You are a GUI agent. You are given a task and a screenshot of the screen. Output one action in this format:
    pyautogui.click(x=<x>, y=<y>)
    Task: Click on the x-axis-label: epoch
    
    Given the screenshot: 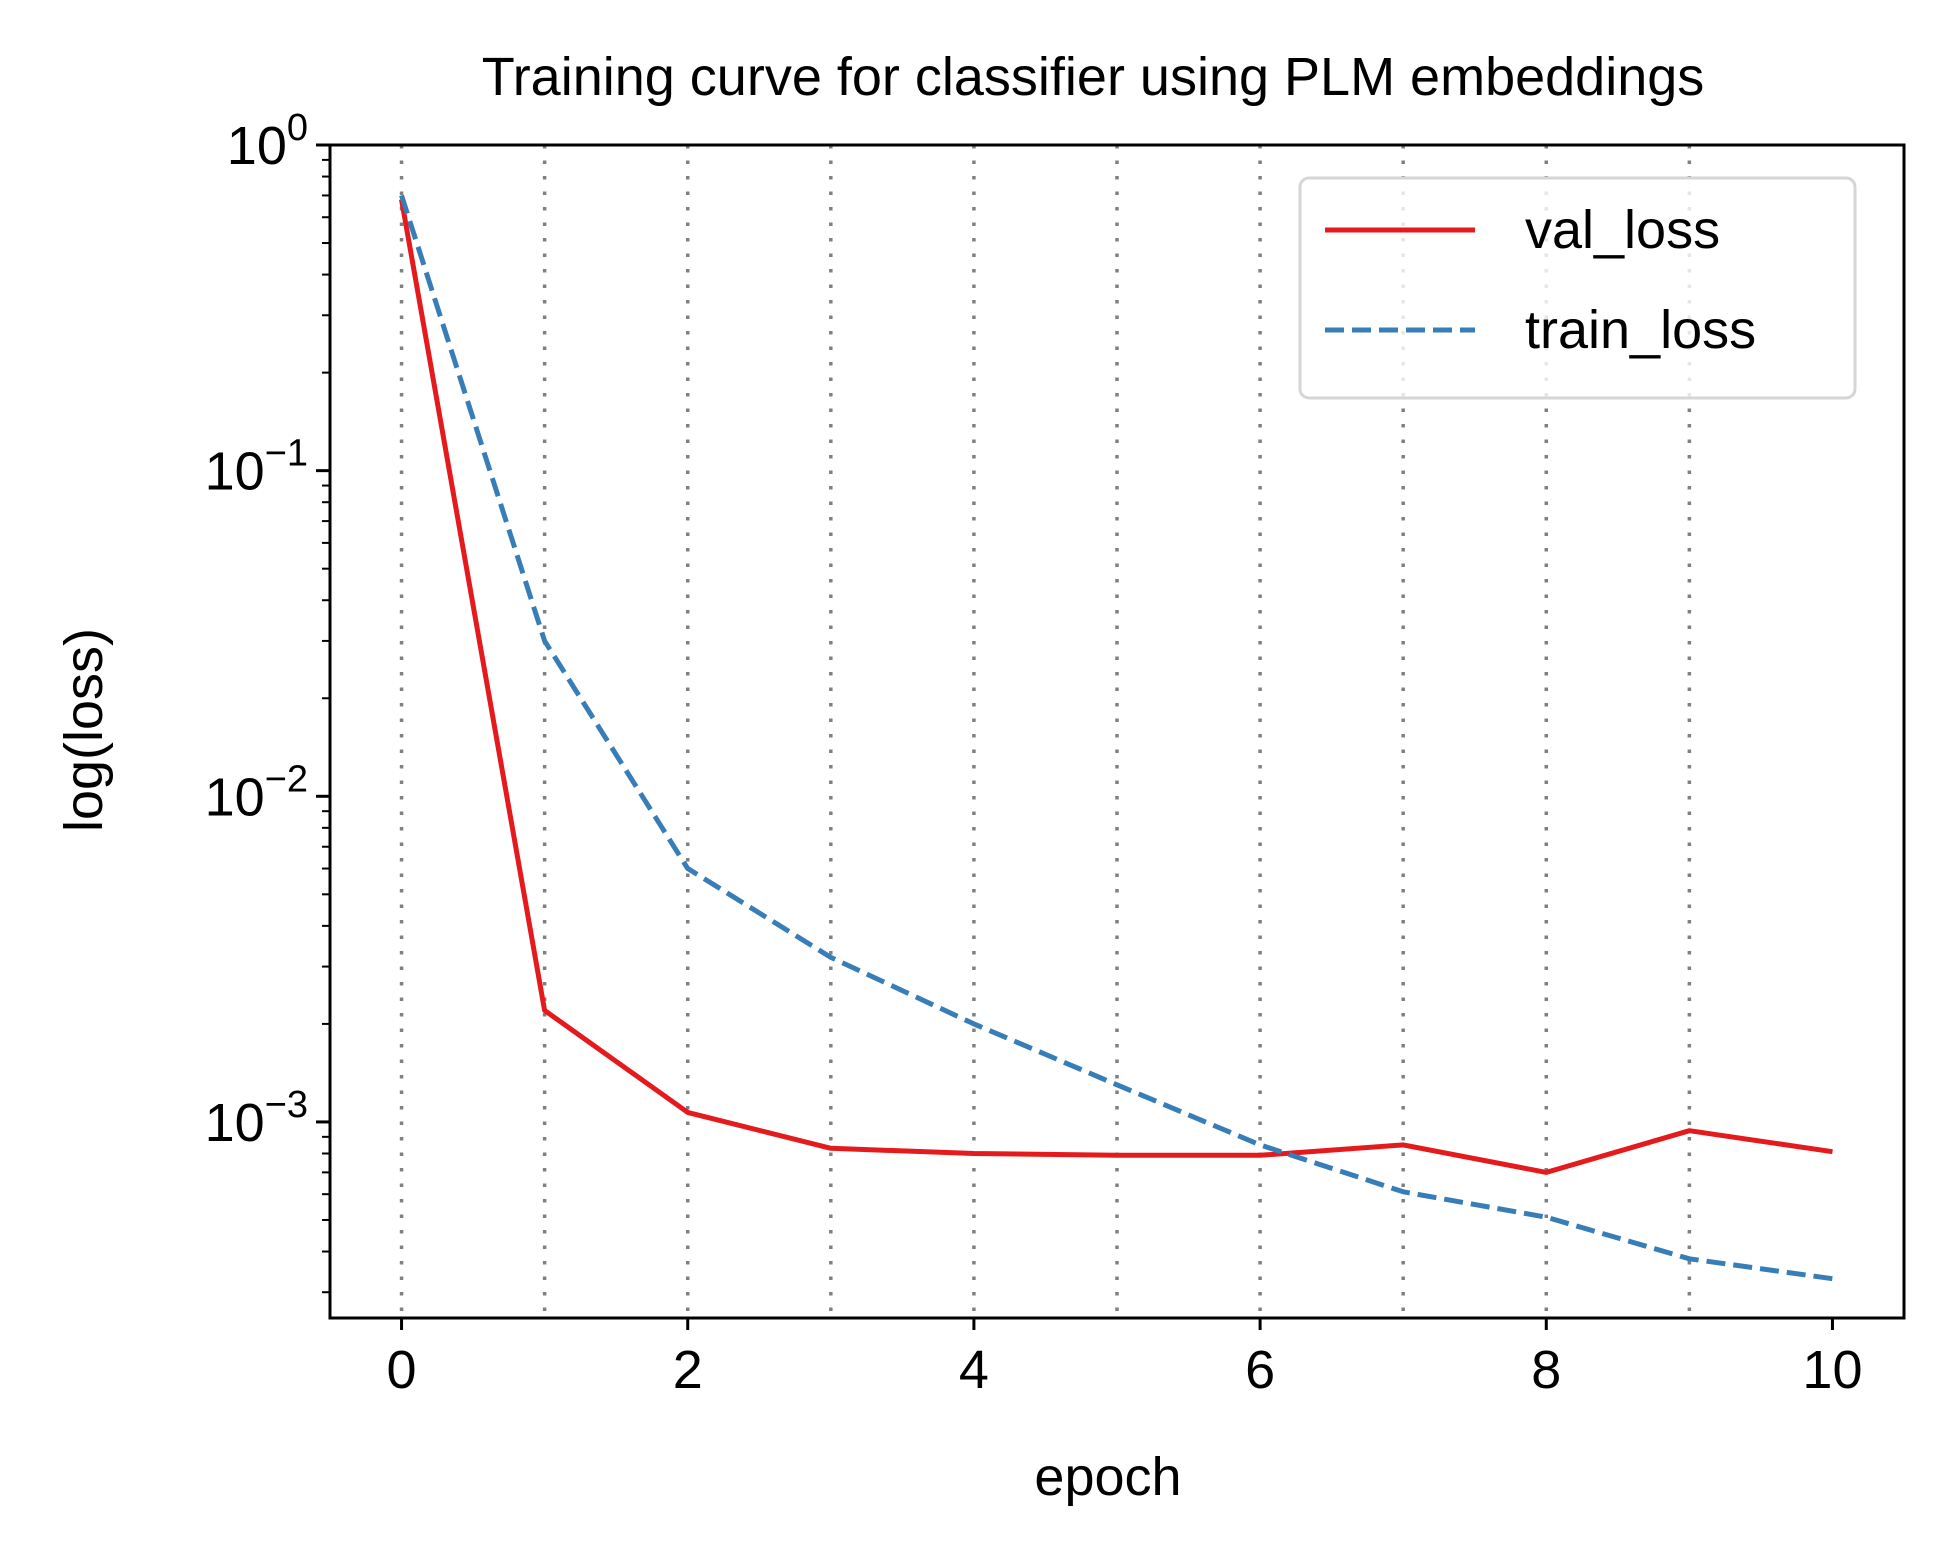 What is the action you would take?
    pyautogui.click(x=1107, y=1477)
    